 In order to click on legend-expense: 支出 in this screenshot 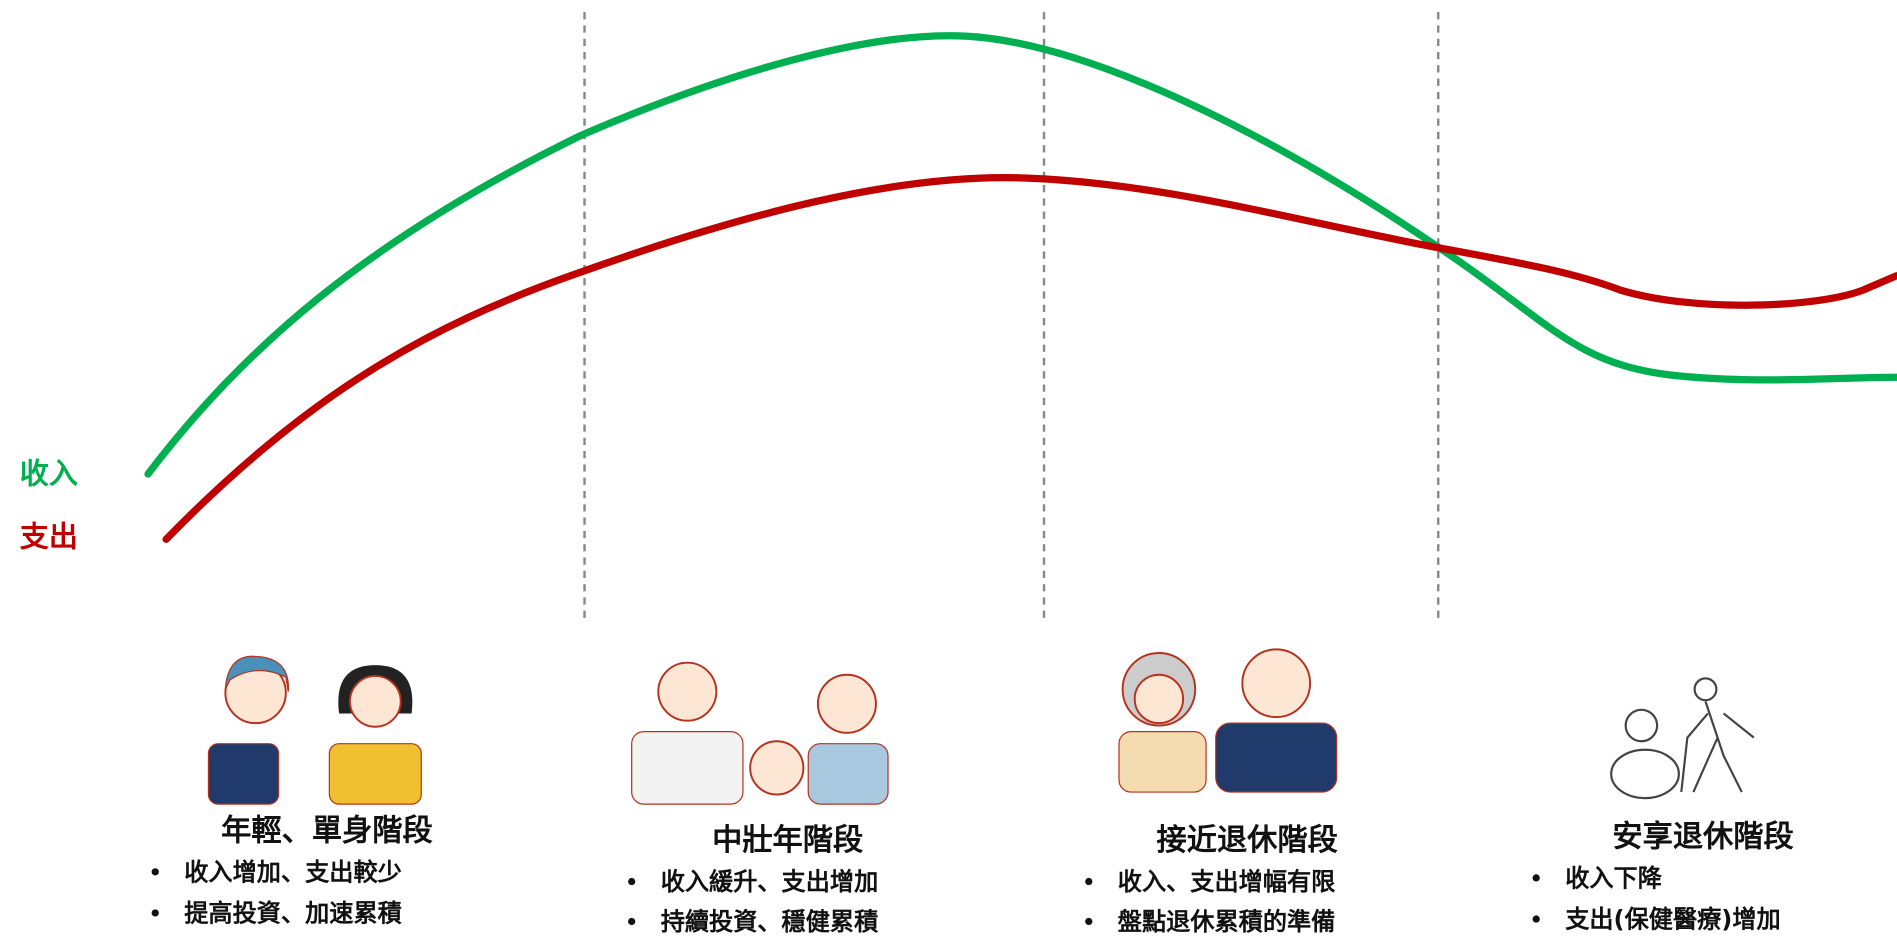, I will do `click(49, 537)`.